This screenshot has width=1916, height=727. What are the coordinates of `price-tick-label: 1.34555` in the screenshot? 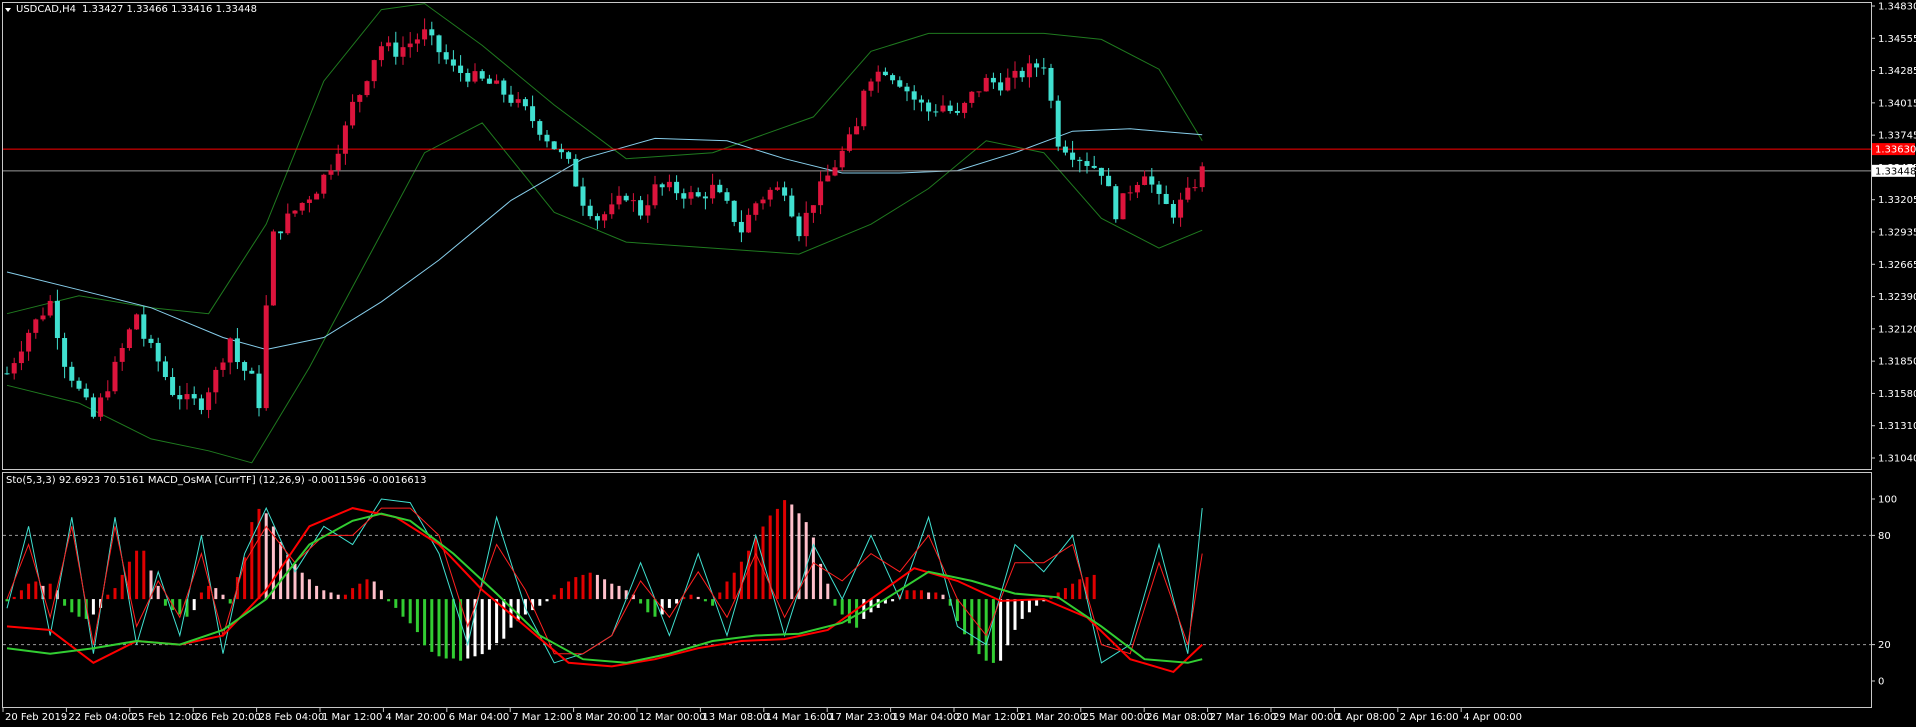 It's located at (1897, 39).